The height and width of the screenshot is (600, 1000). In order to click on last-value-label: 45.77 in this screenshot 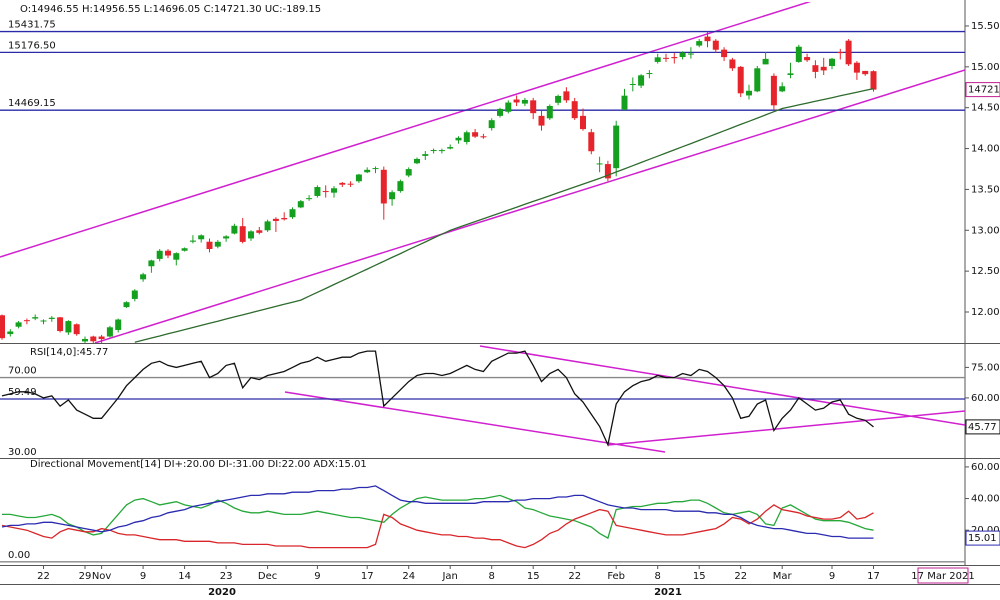, I will do `click(982, 427)`.